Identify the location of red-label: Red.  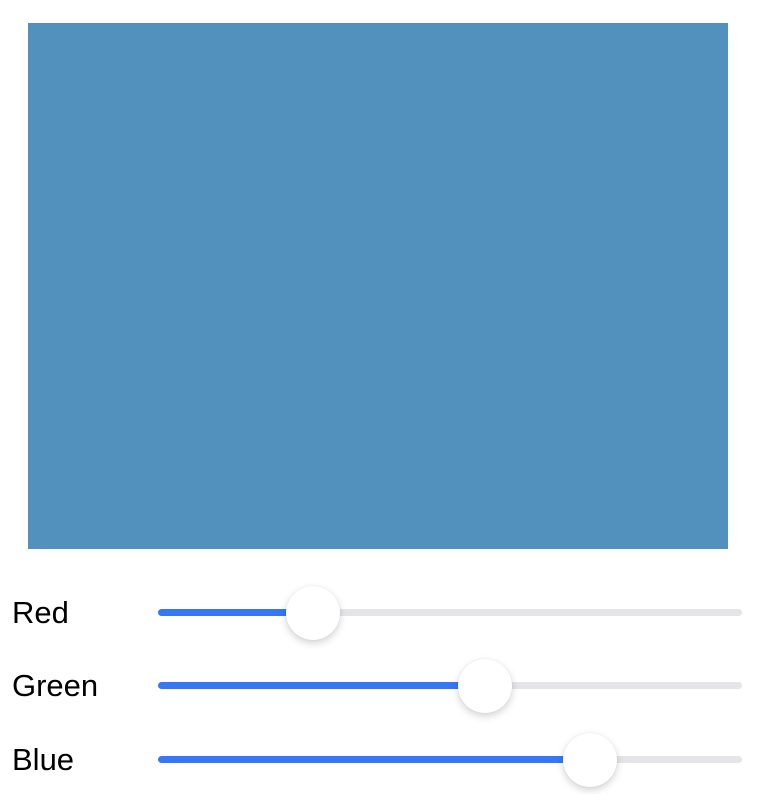
(40, 612).